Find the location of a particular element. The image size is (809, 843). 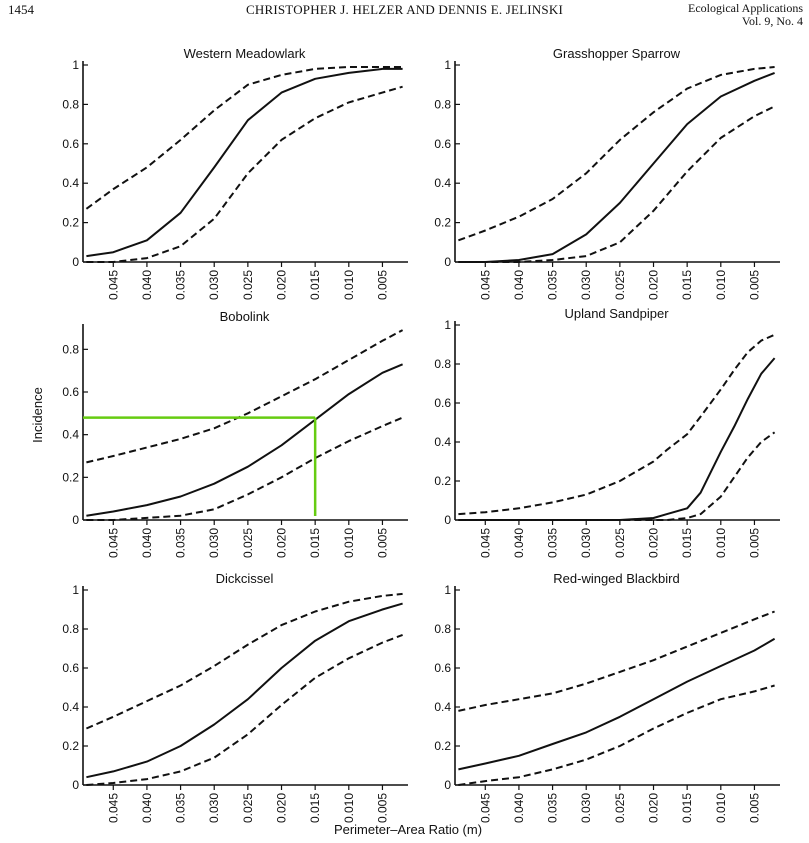

y-axis-label: Incidence is located at coordinates (37, 415).